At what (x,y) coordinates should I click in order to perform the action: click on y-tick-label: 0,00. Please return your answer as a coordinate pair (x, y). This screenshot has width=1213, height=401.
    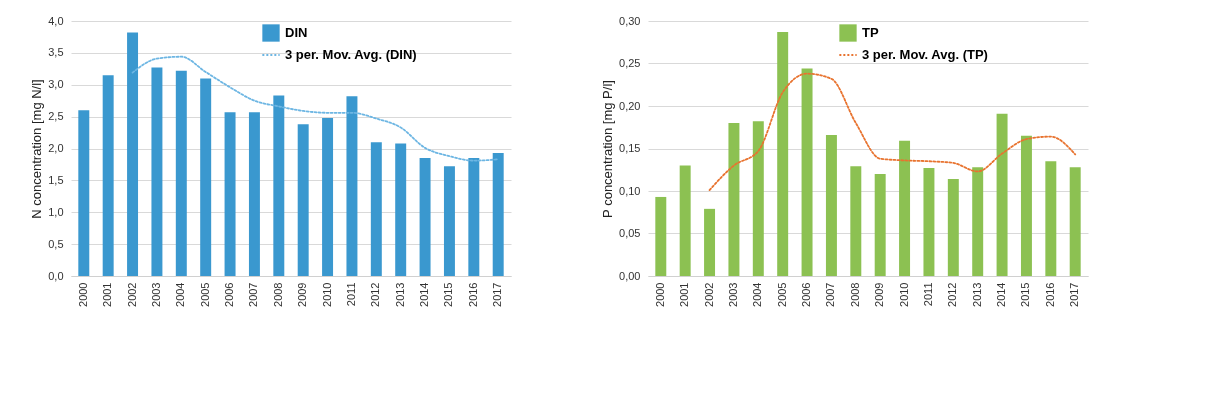
    Looking at the image, I should click on (630, 275).